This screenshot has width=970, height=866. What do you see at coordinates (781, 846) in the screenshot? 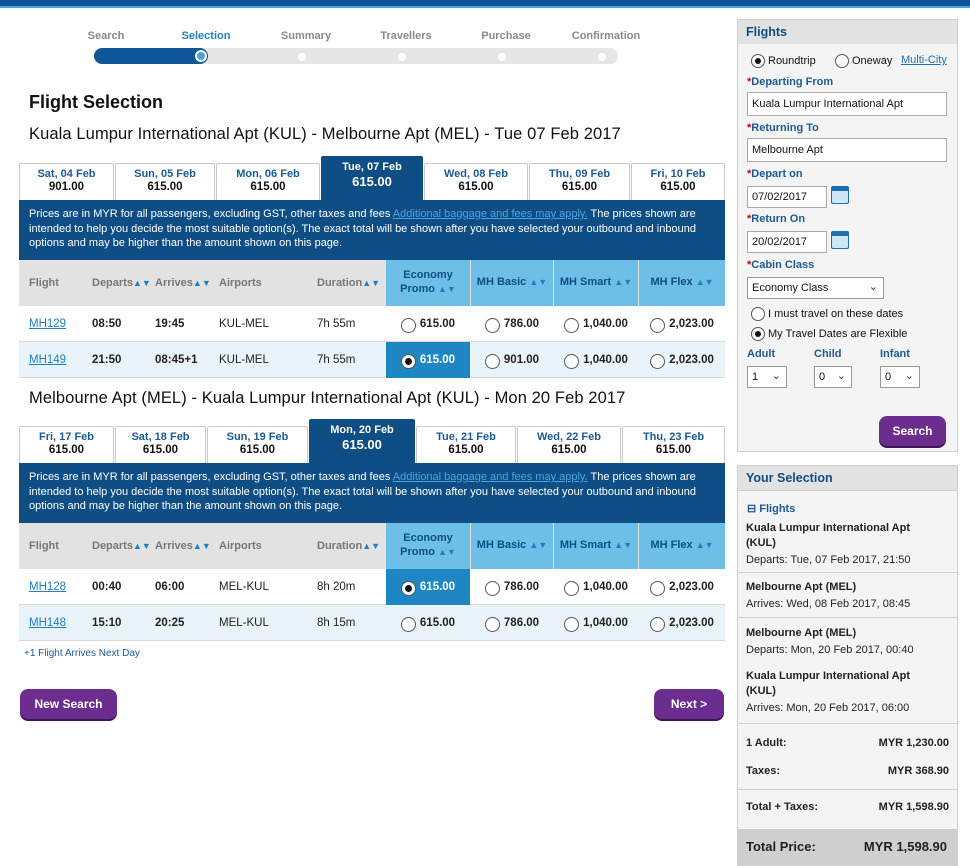
I see `total-label: Total Price:` at bounding box center [781, 846].